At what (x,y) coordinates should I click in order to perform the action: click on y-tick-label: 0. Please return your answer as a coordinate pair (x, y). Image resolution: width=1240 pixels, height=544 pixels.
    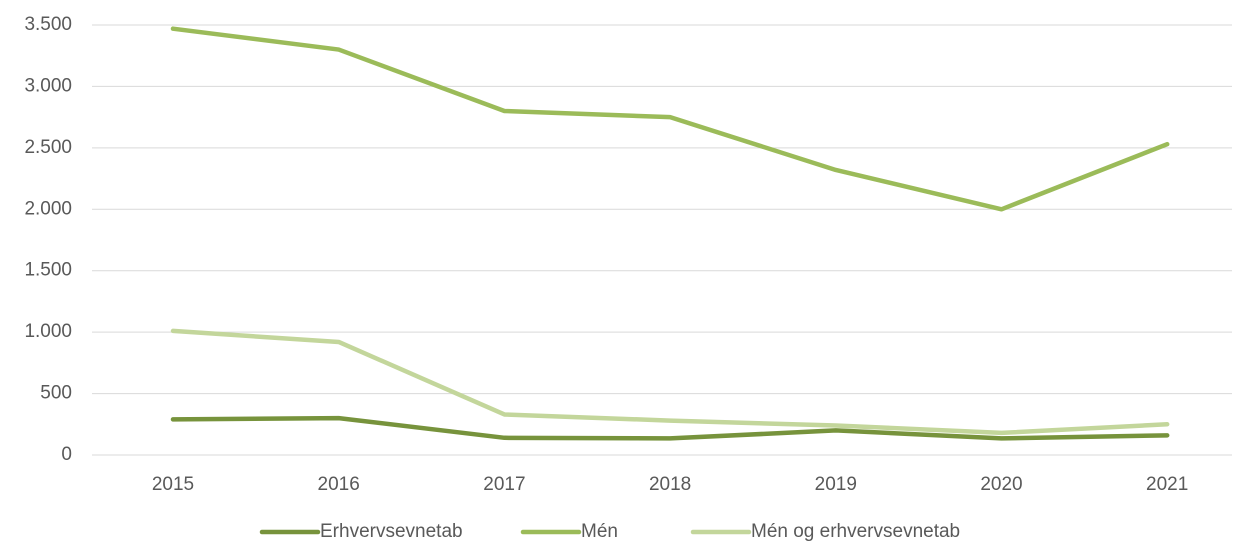
    Looking at the image, I should click on (66, 454).